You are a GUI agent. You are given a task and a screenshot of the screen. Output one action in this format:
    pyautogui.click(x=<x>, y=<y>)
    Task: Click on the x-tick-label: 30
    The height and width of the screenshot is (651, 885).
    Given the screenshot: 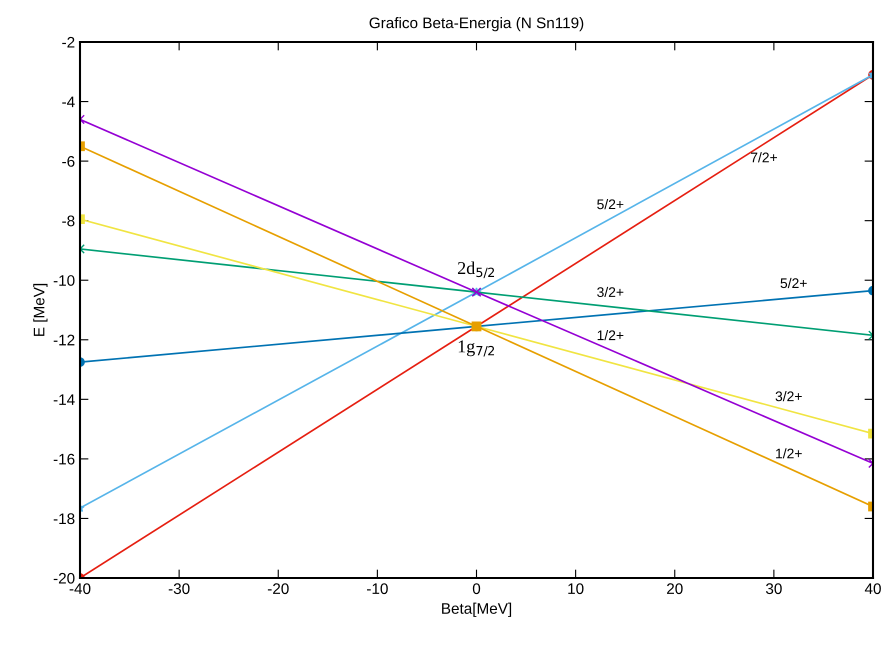 What is the action you would take?
    pyautogui.click(x=774, y=588)
    